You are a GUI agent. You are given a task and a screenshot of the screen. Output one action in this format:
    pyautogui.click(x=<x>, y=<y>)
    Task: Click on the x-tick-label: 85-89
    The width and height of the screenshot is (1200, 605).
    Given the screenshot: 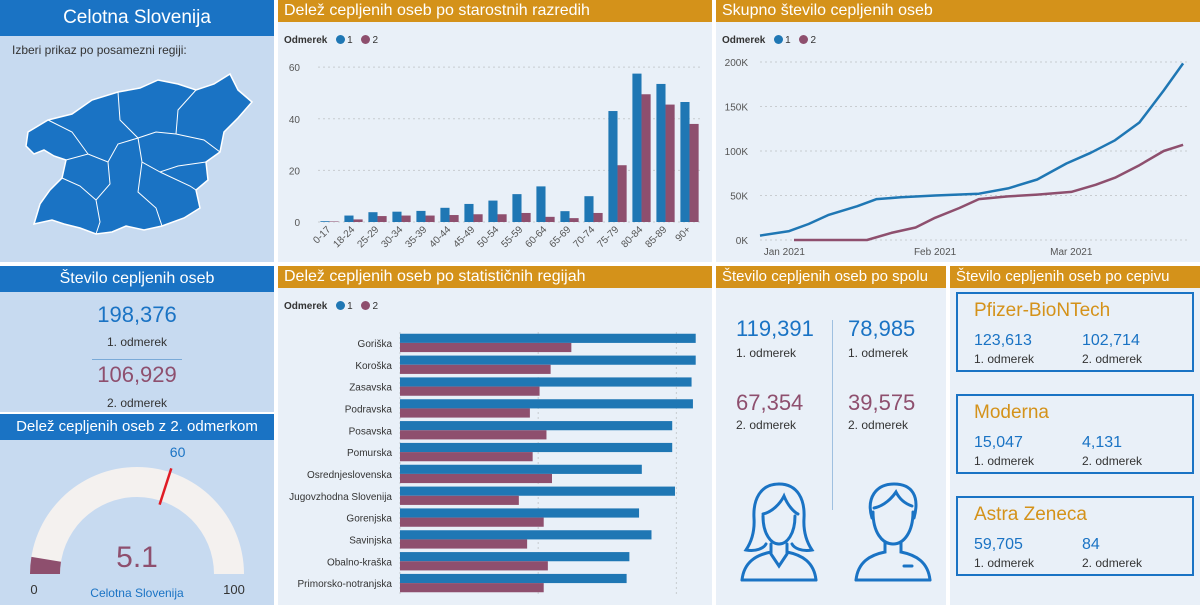 What is the action you would take?
    pyautogui.click(x=656, y=237)
    